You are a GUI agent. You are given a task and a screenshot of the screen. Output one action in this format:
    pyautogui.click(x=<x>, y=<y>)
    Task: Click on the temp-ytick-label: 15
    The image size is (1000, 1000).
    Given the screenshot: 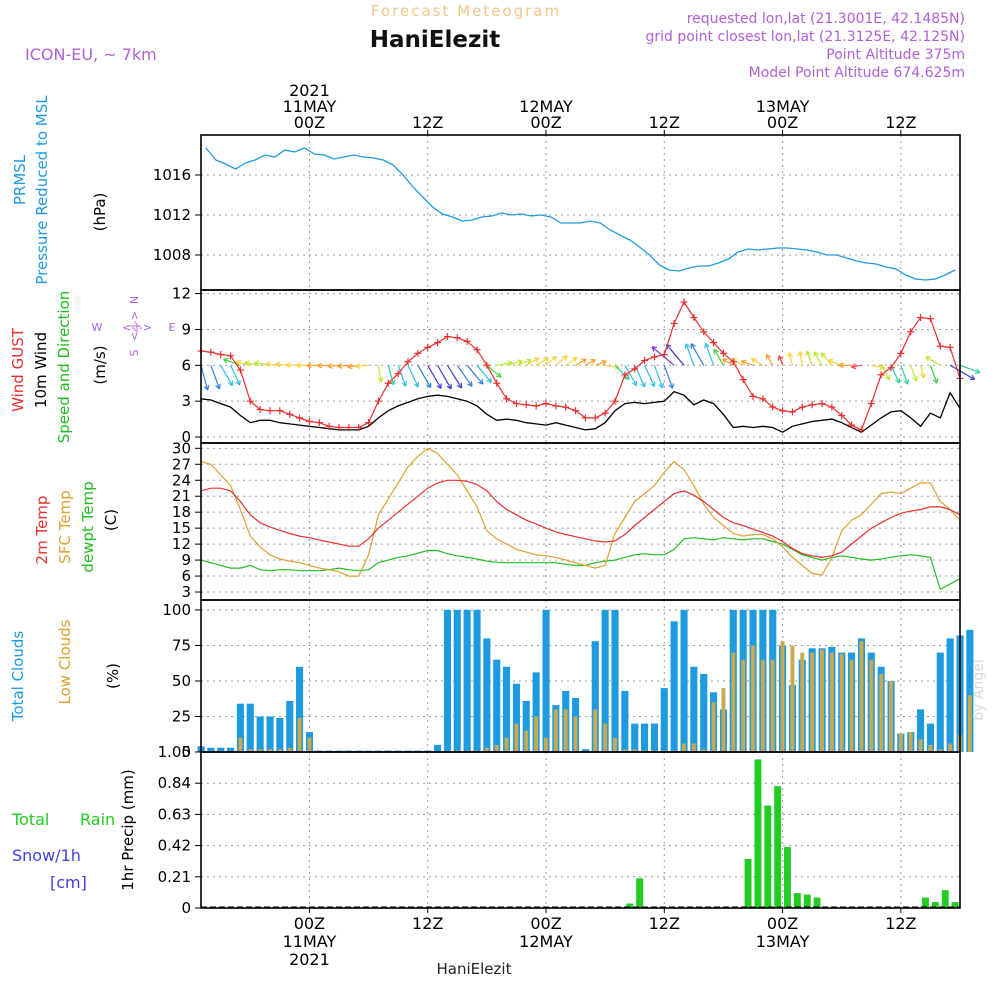 What is the action you would take?
    pyautogui.click(x=181, y=528)
    